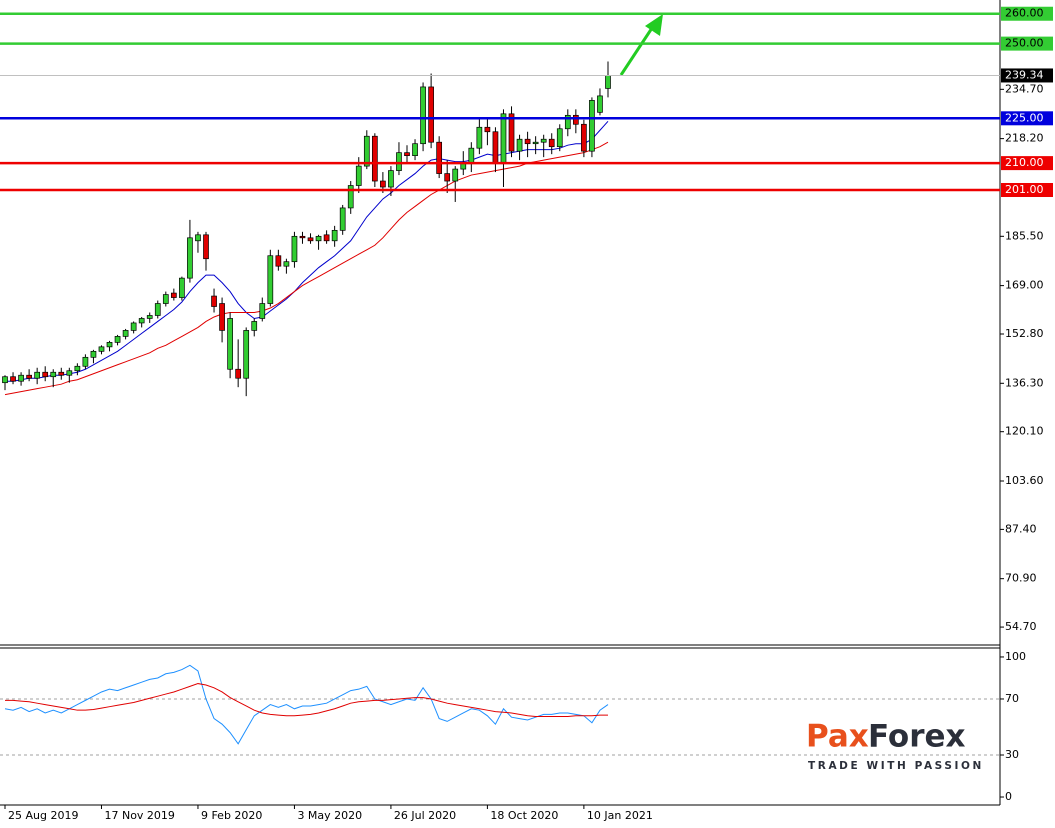 This screenshot has height=828, width=1055. What do you see at coordinates (896, 766) in the screenshot?
I see `logo-tagline: TRADE WITH PASSION` at bounding box center [896, 766].